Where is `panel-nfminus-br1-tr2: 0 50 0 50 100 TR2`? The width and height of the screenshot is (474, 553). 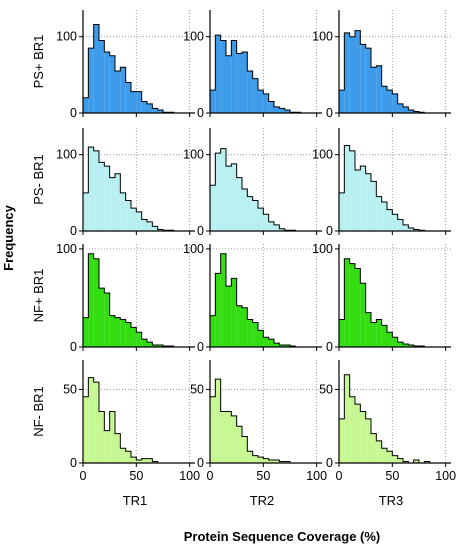
panel-nfminus-br1-tr2: 0 50 0 50 100 TR2 is located at coordinates (258, 434).